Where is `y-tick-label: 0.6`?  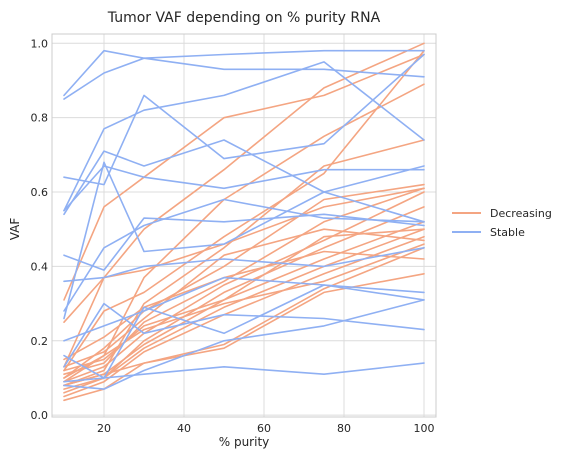 y-tick-label: 0.6 is located at coordinates (40, 192).